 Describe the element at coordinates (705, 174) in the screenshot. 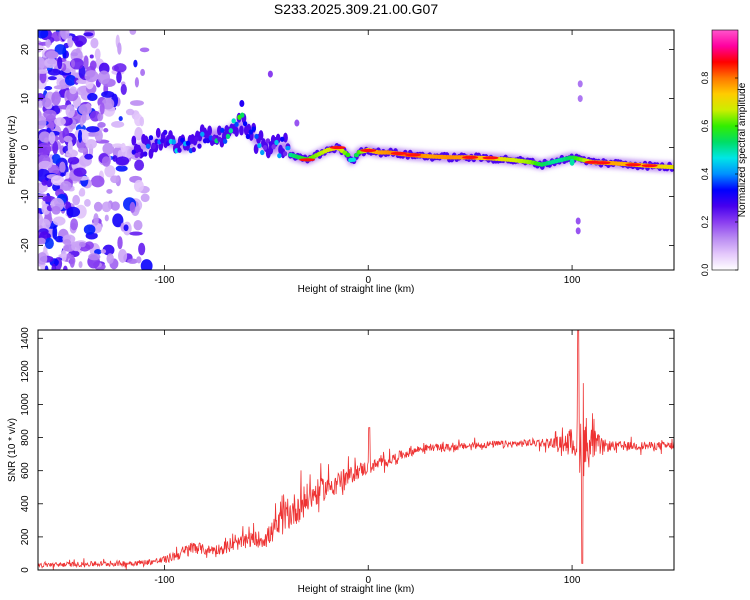

I see `colorbar-tick-label: 0.4` at that location.